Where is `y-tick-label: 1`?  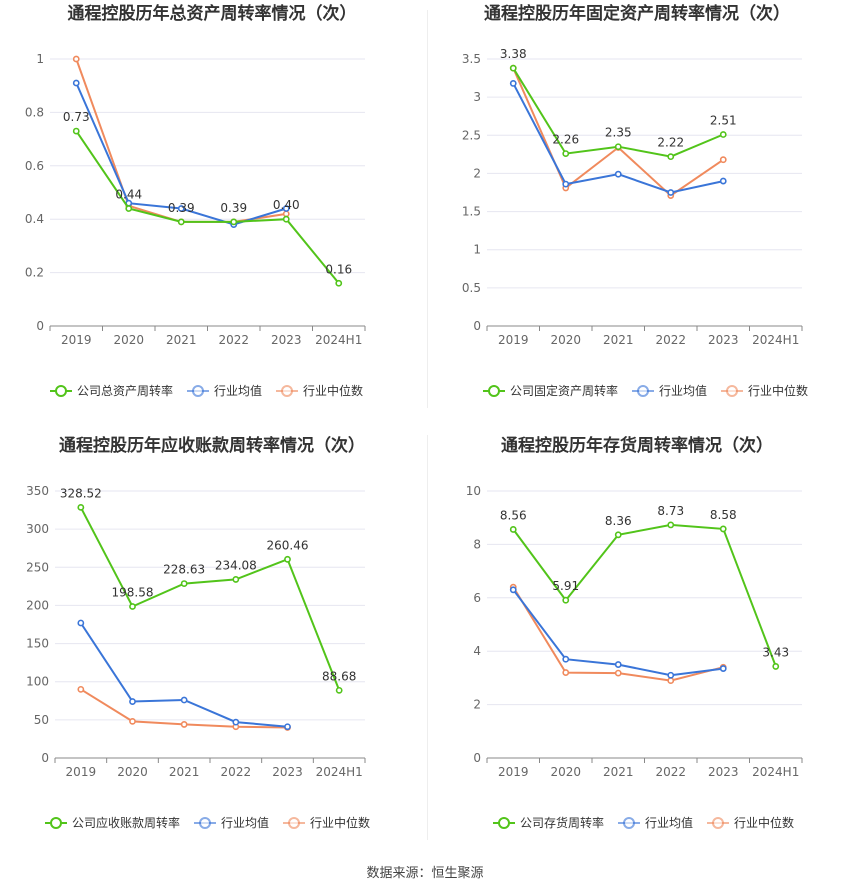
y-tick-label: 1 is located at coordinates (477, 250).